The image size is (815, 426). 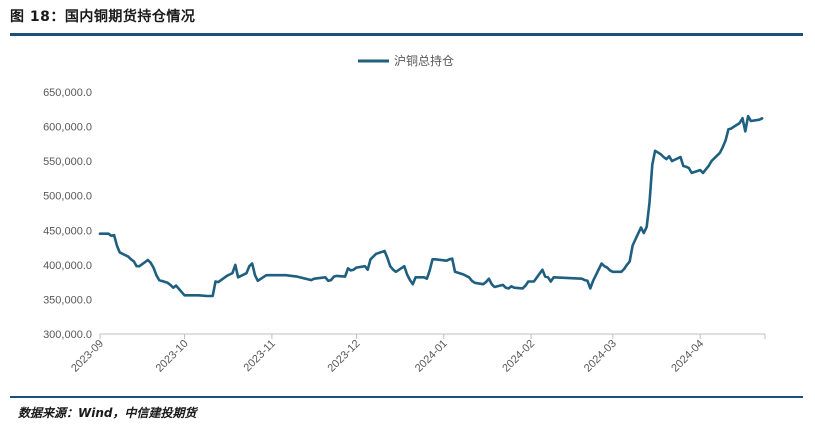 What do you see at coordinates (103, 17) in the screenshot?
I see `figure-title: 图 18：国内铜期货持仓情况` at bounding box center [103, 17].